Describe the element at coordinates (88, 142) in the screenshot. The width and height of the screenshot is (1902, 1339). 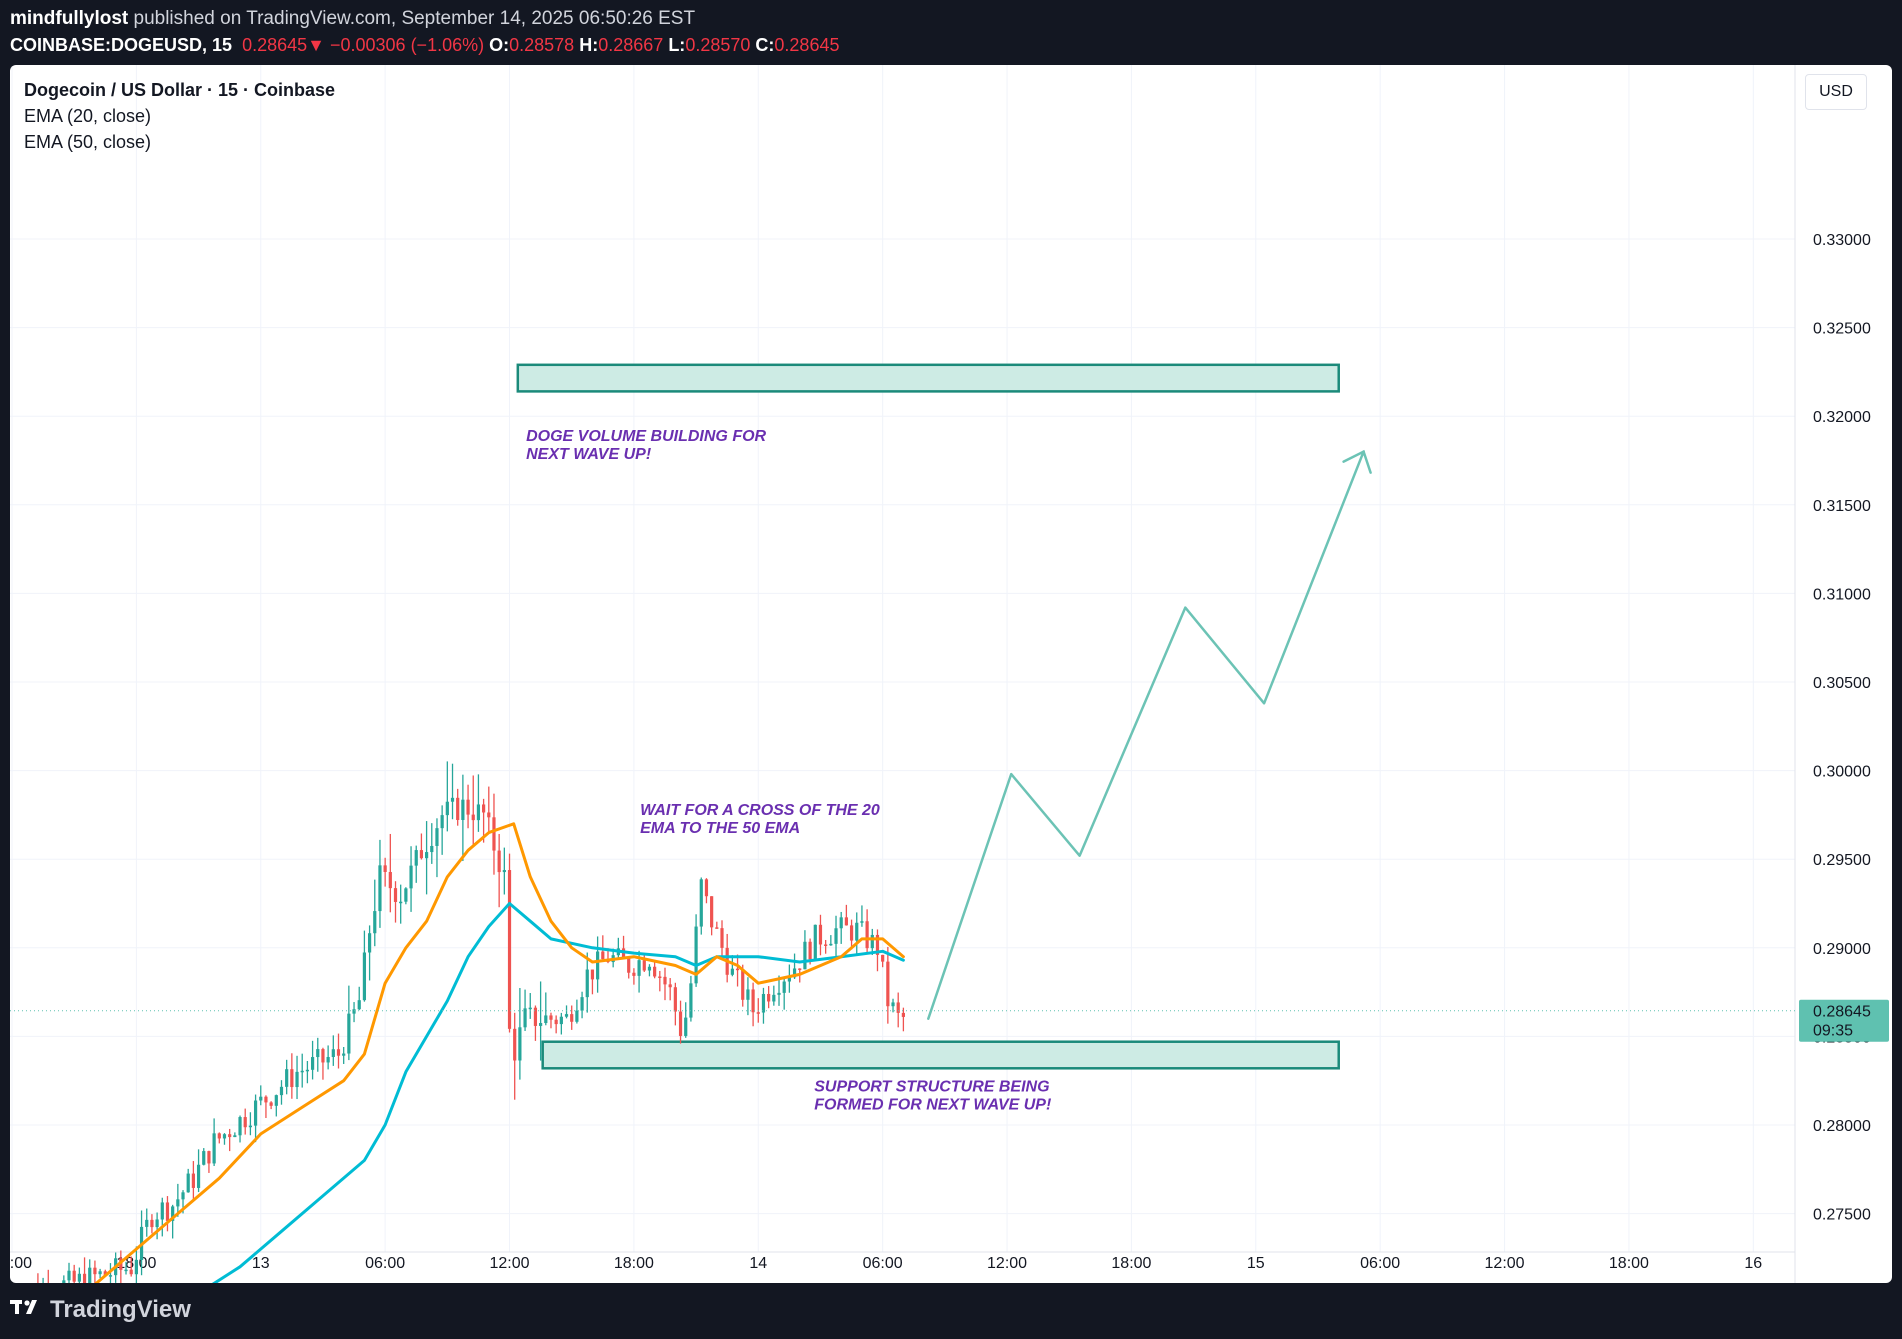
I see `legend-ema50: EMA (50, close)` at that location.